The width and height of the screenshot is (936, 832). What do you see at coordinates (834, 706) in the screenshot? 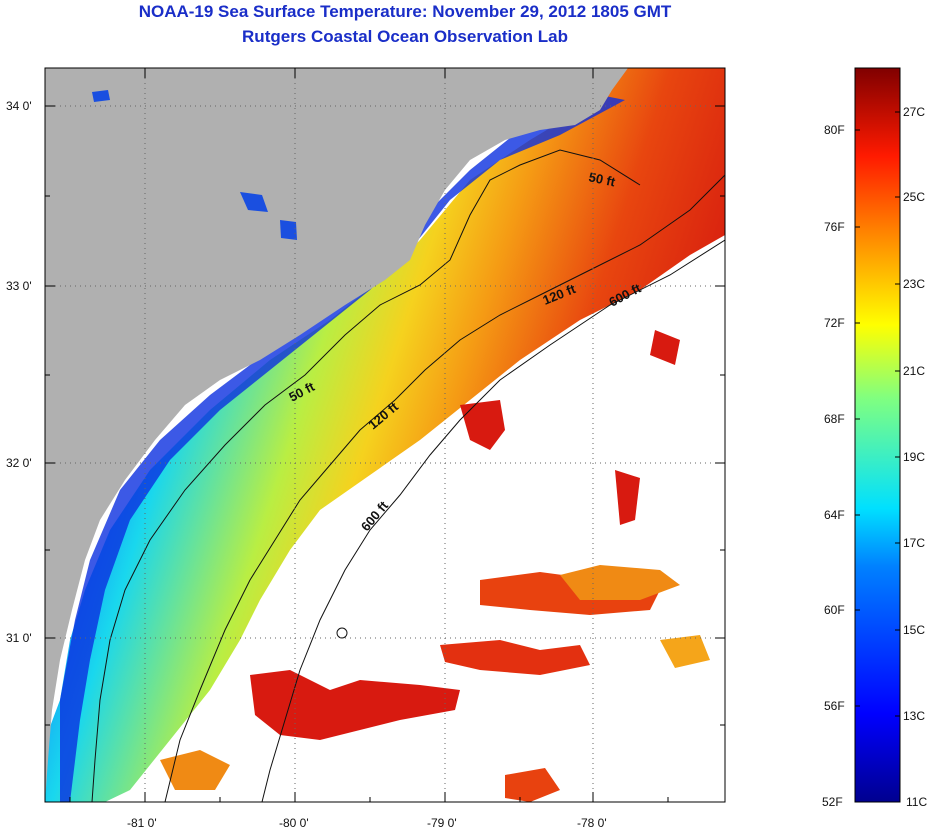
I see `colorbar-label-fahrenheit: 56F` at bounding box center [834, 706].